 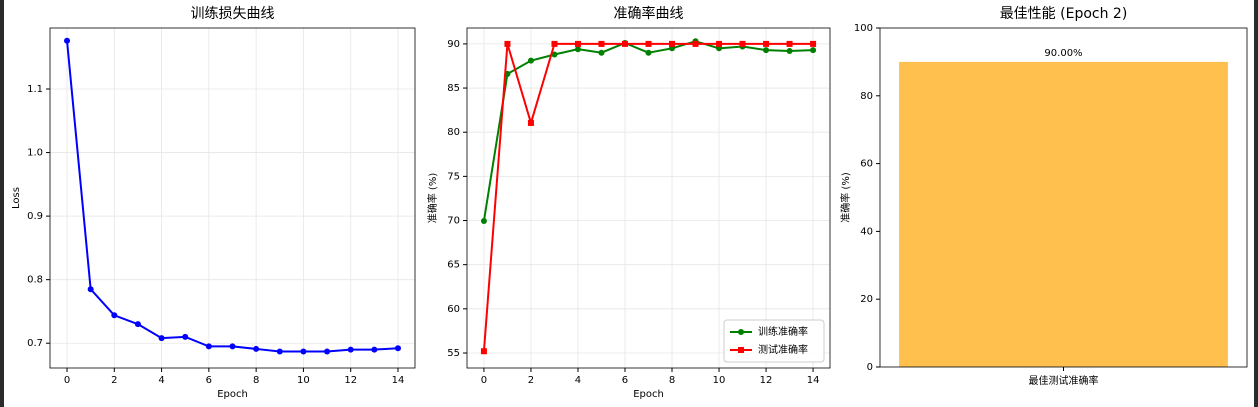 What do you see at coordinates (35, 216) in the screenshot?
I see `y-tick-label: 0.9` at bounding box center [35, 216].